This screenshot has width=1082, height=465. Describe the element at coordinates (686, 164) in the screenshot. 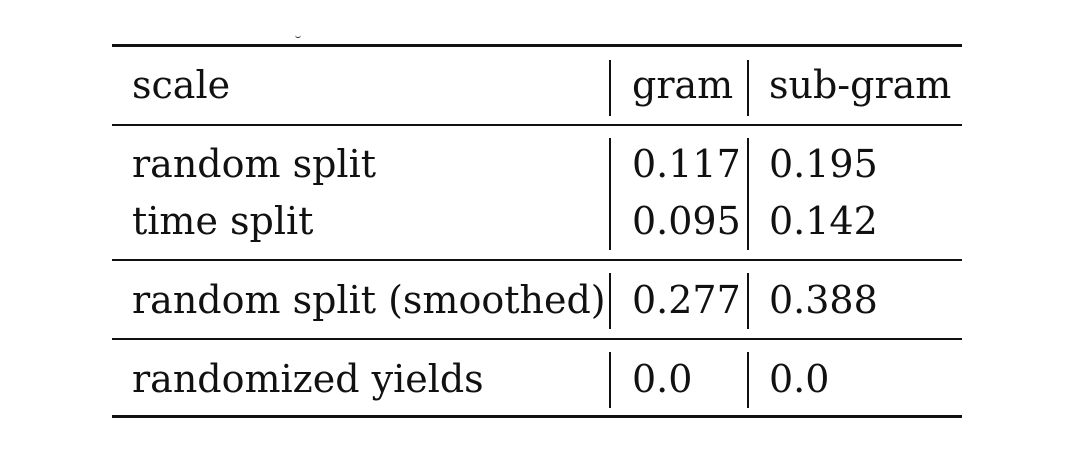

I see `gram-value: 0.117` at that location.